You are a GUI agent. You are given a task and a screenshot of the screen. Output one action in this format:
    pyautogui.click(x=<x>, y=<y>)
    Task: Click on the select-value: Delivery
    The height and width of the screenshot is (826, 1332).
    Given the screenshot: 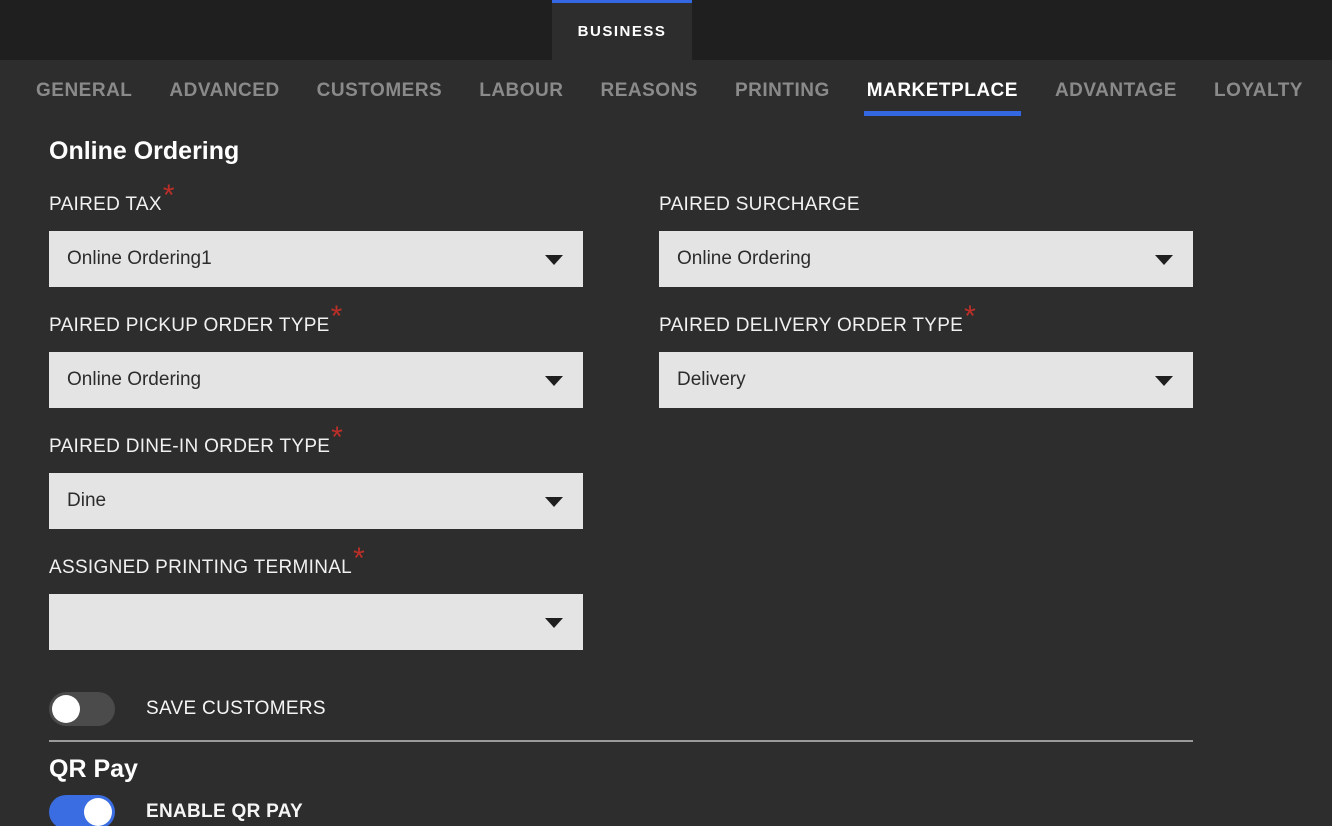 What is the action you would take?
    pyautogui.click(x=711, y=379)
    